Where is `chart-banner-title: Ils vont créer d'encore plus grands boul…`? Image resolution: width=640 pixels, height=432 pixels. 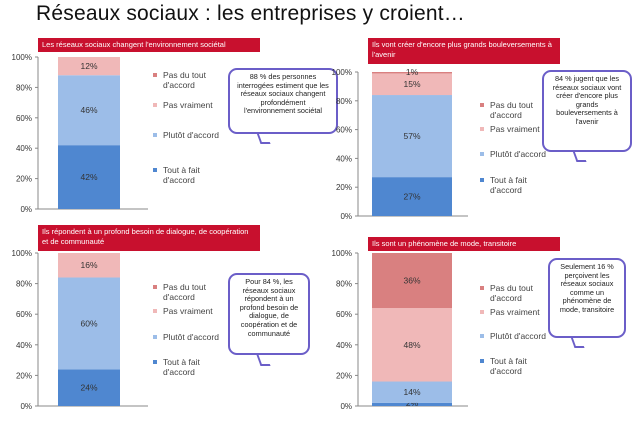
chart-banner-title: Ils vont créer d'encore plus grands boul… is located at coordinates (464, 51).